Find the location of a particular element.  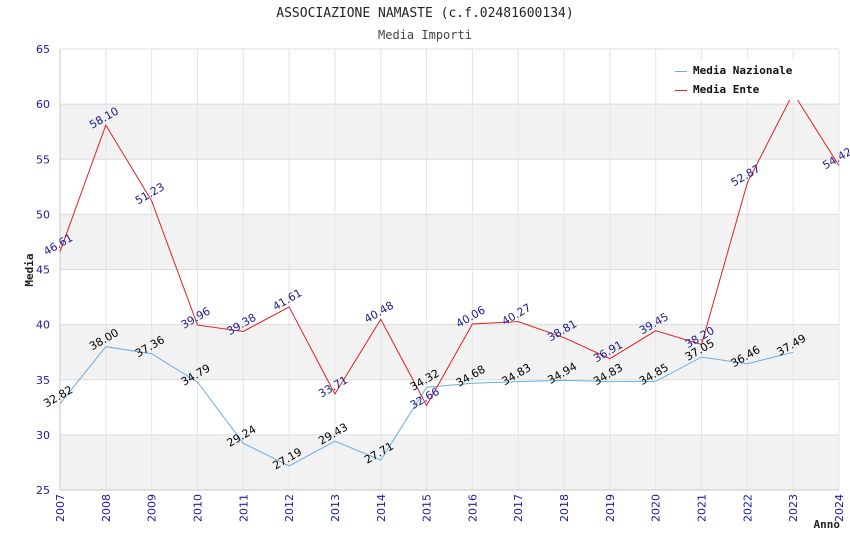

legend-item-nazionale: Media Nazionale is located at coordinates (733, 71).